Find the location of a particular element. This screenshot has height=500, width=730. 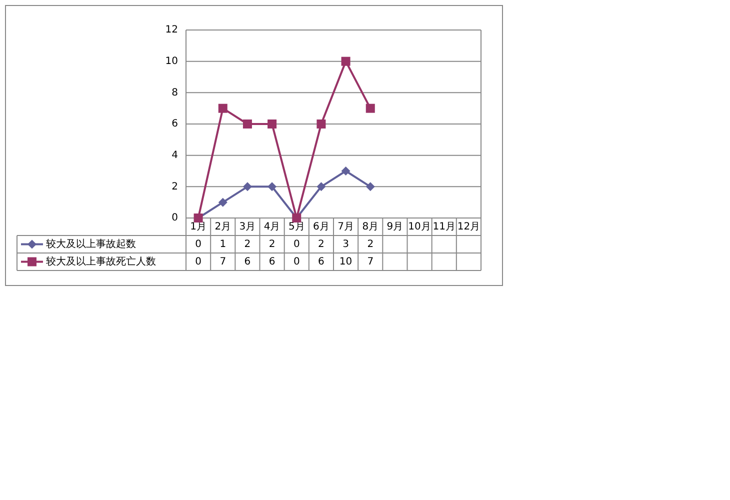

x-tick-label: 6月 is located at coordinates (321, 226).